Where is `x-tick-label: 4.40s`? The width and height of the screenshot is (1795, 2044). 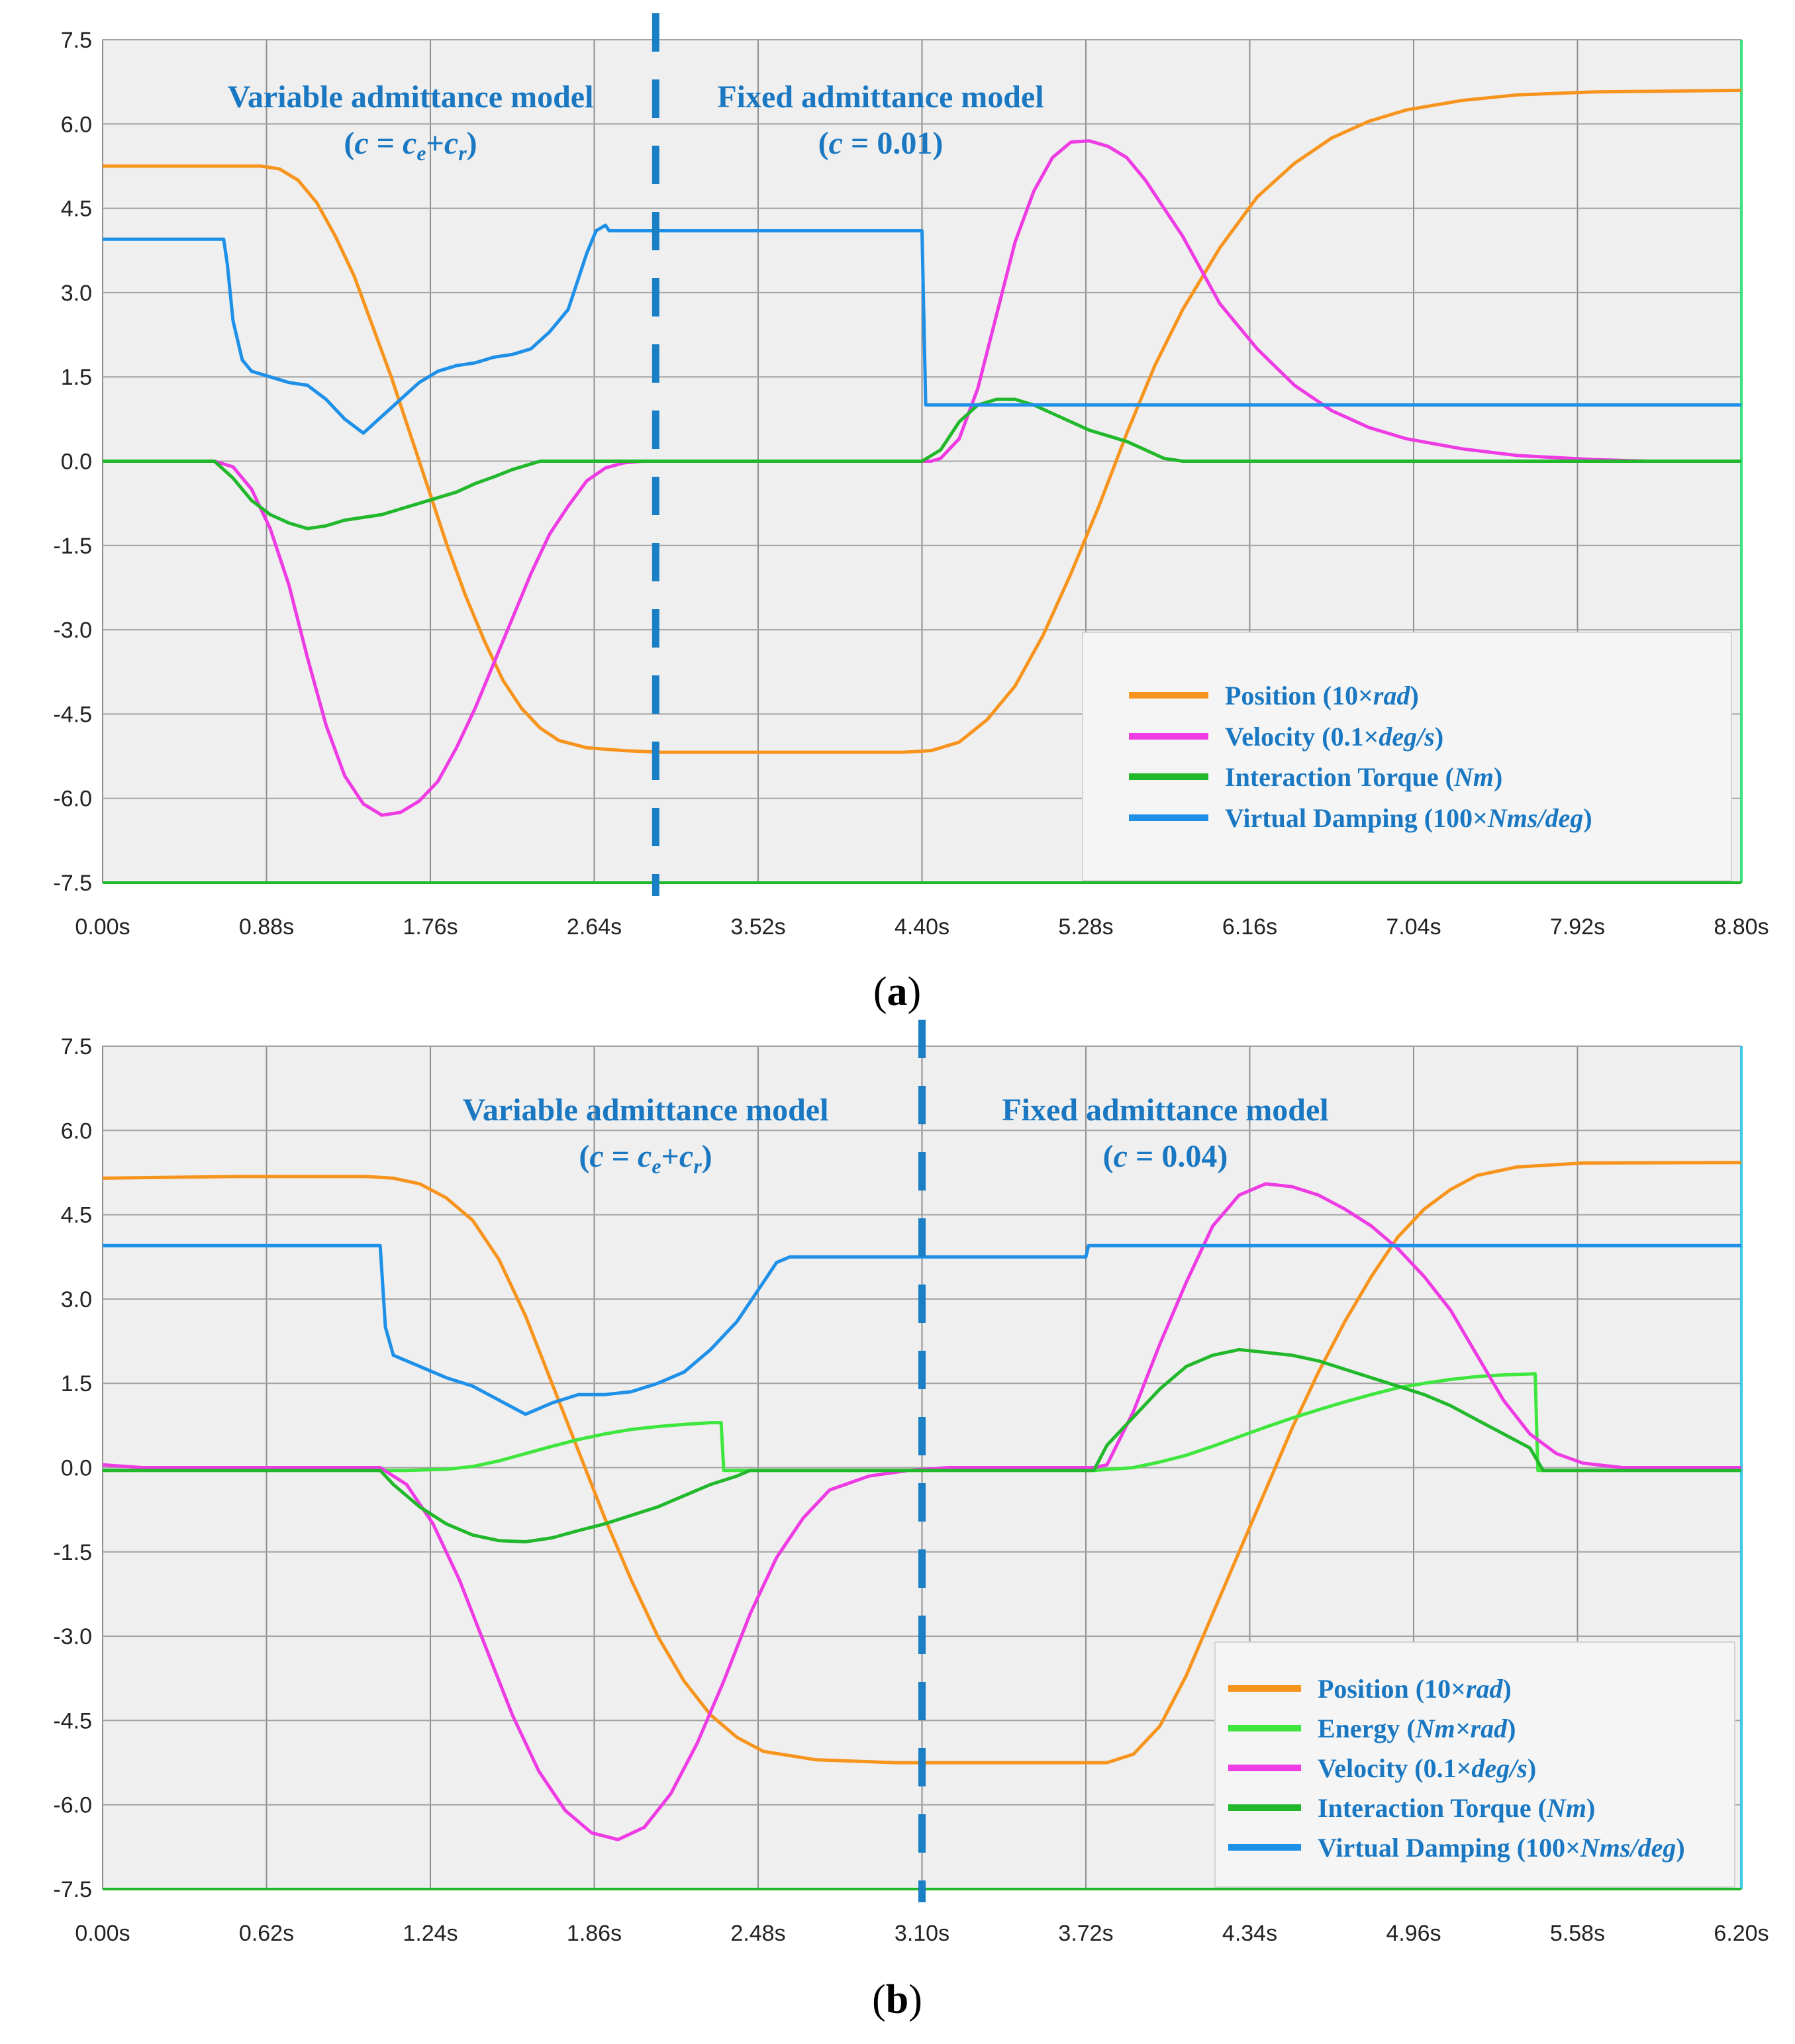
x-tick-label: 4.40s is located at coordinates (922, 927).